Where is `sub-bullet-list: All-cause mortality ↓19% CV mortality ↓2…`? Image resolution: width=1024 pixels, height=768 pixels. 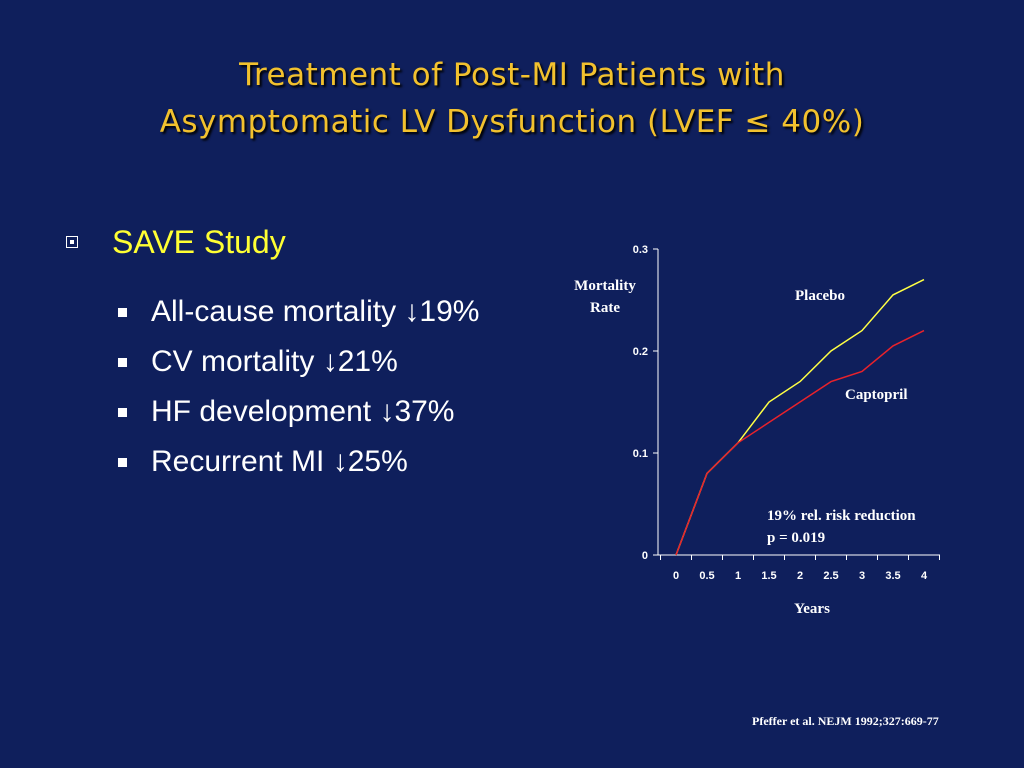
sub-bullet-list: All-cause mortality ↓19% CV mortality ↓2… is located at coordinates (328, 394).